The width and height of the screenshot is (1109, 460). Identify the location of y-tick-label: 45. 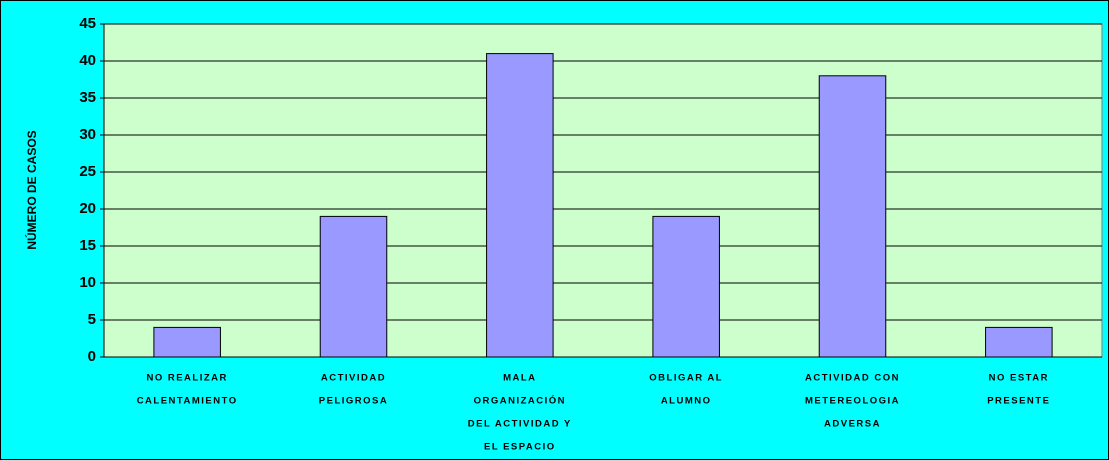
(87, 23).